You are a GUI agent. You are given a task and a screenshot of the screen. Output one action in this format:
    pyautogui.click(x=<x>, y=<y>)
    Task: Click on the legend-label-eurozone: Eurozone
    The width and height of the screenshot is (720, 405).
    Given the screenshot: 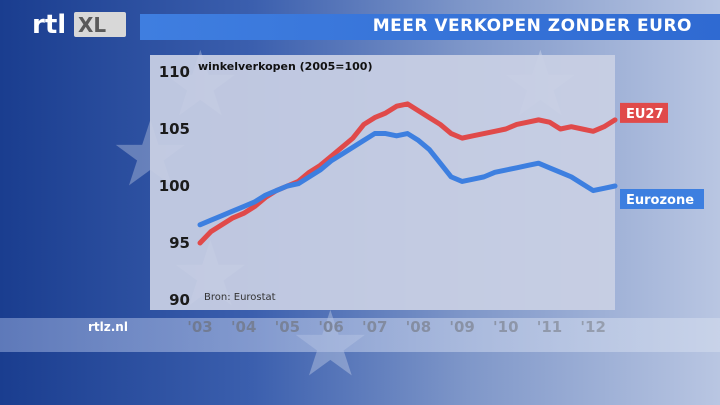 What is the action you would take?
    pyautogui.click(x=660, y=200)
    